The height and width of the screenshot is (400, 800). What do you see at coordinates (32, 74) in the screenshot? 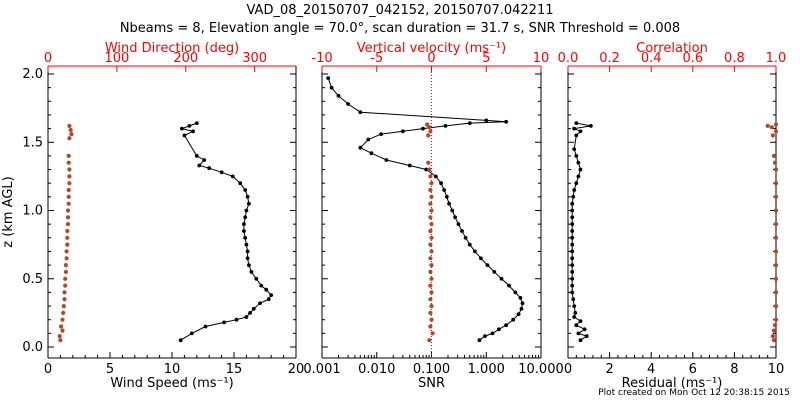
I see `y-tick-label: 2.0` at bounding box center [32, 74].